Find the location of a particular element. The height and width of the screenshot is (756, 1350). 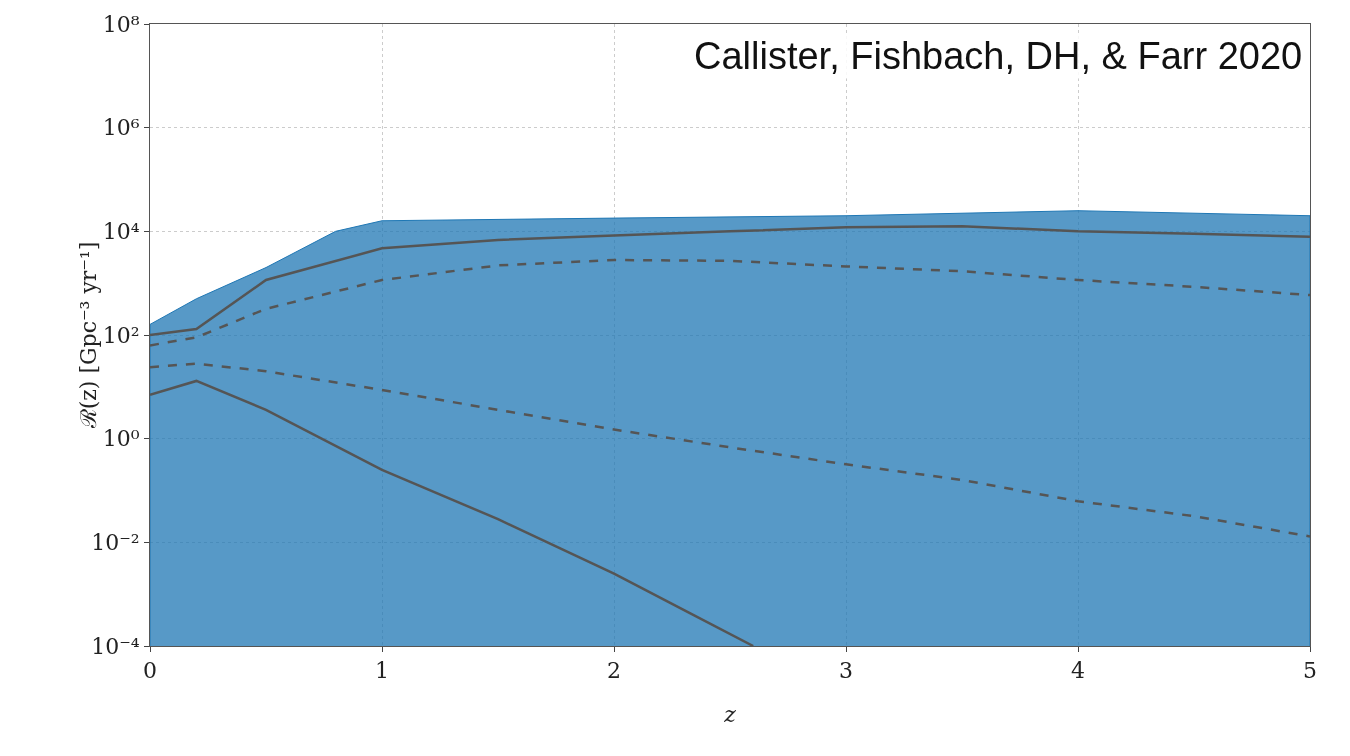

y-tick-label: 10⁻⁴ is located at coordinates (115, 646).